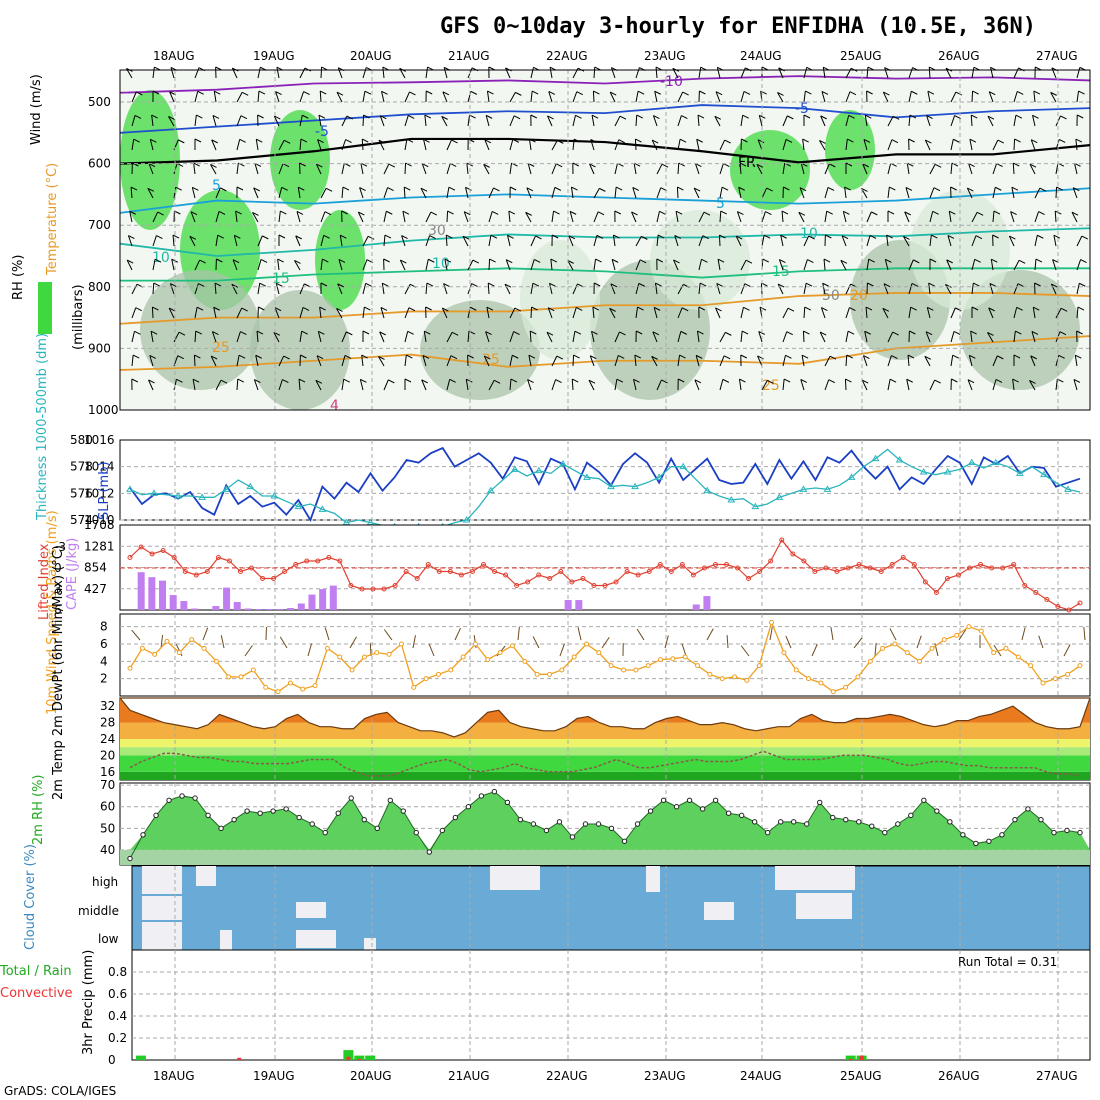 The height and width of the screenshot is (1100, 1100). What do you see at coordinates (99, 546) in the screenshot?
I see `cape-tick: 1281` at bounding box center [99, 546].